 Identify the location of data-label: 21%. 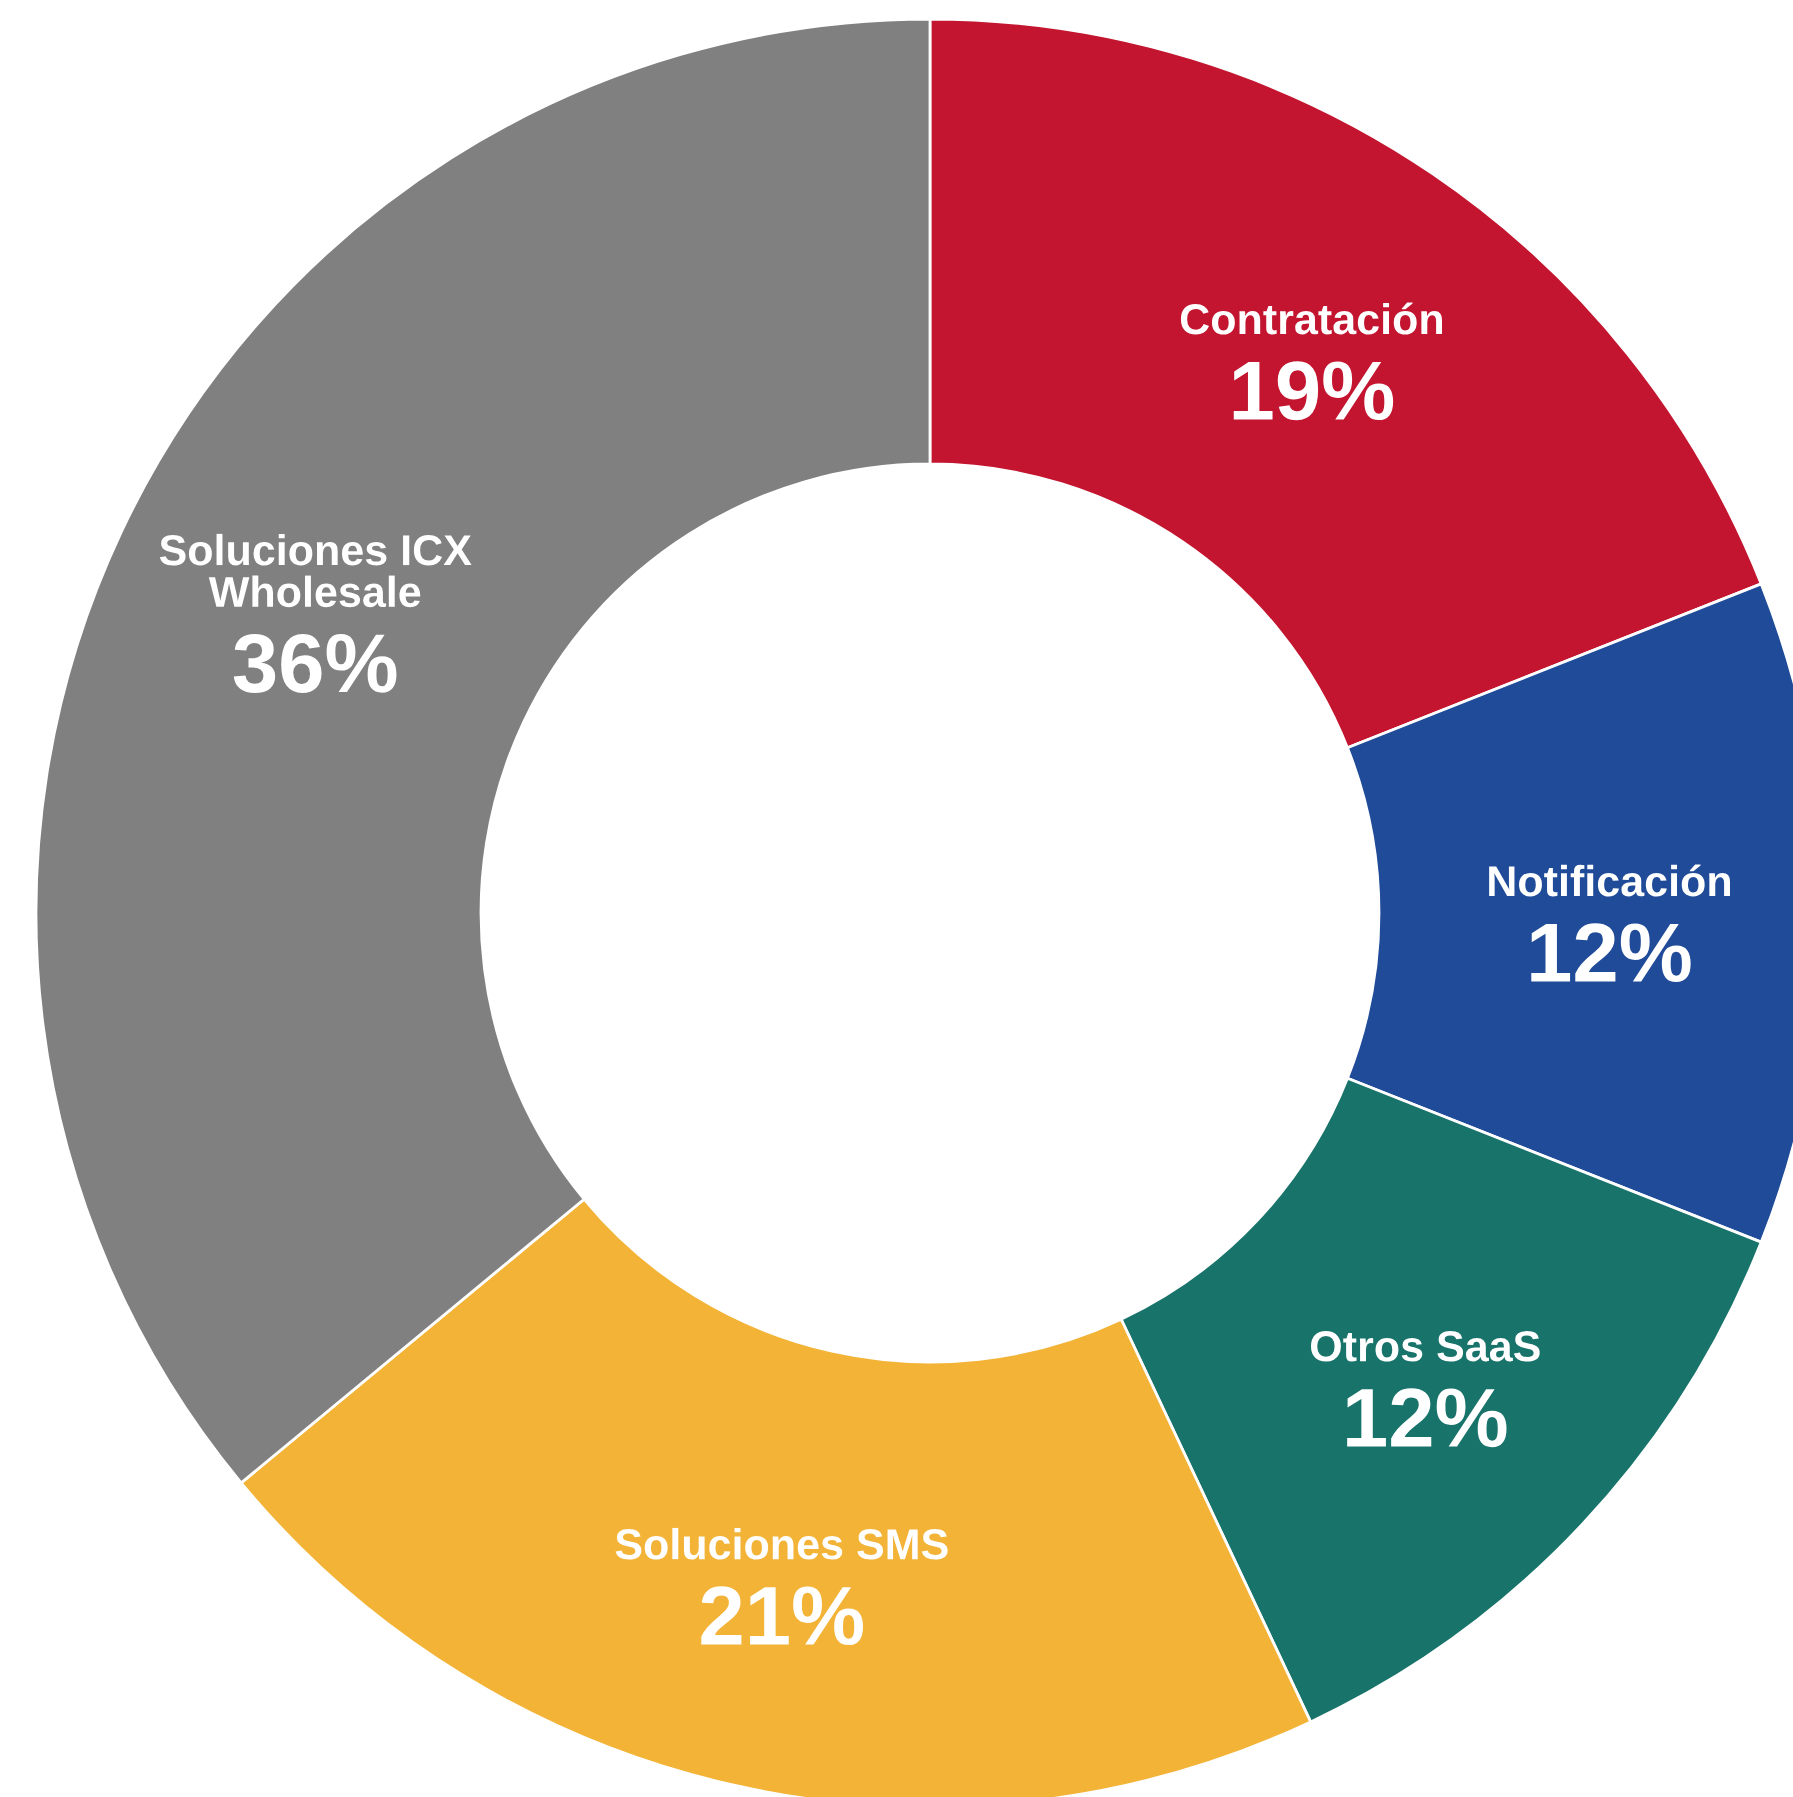
(782, 1616).